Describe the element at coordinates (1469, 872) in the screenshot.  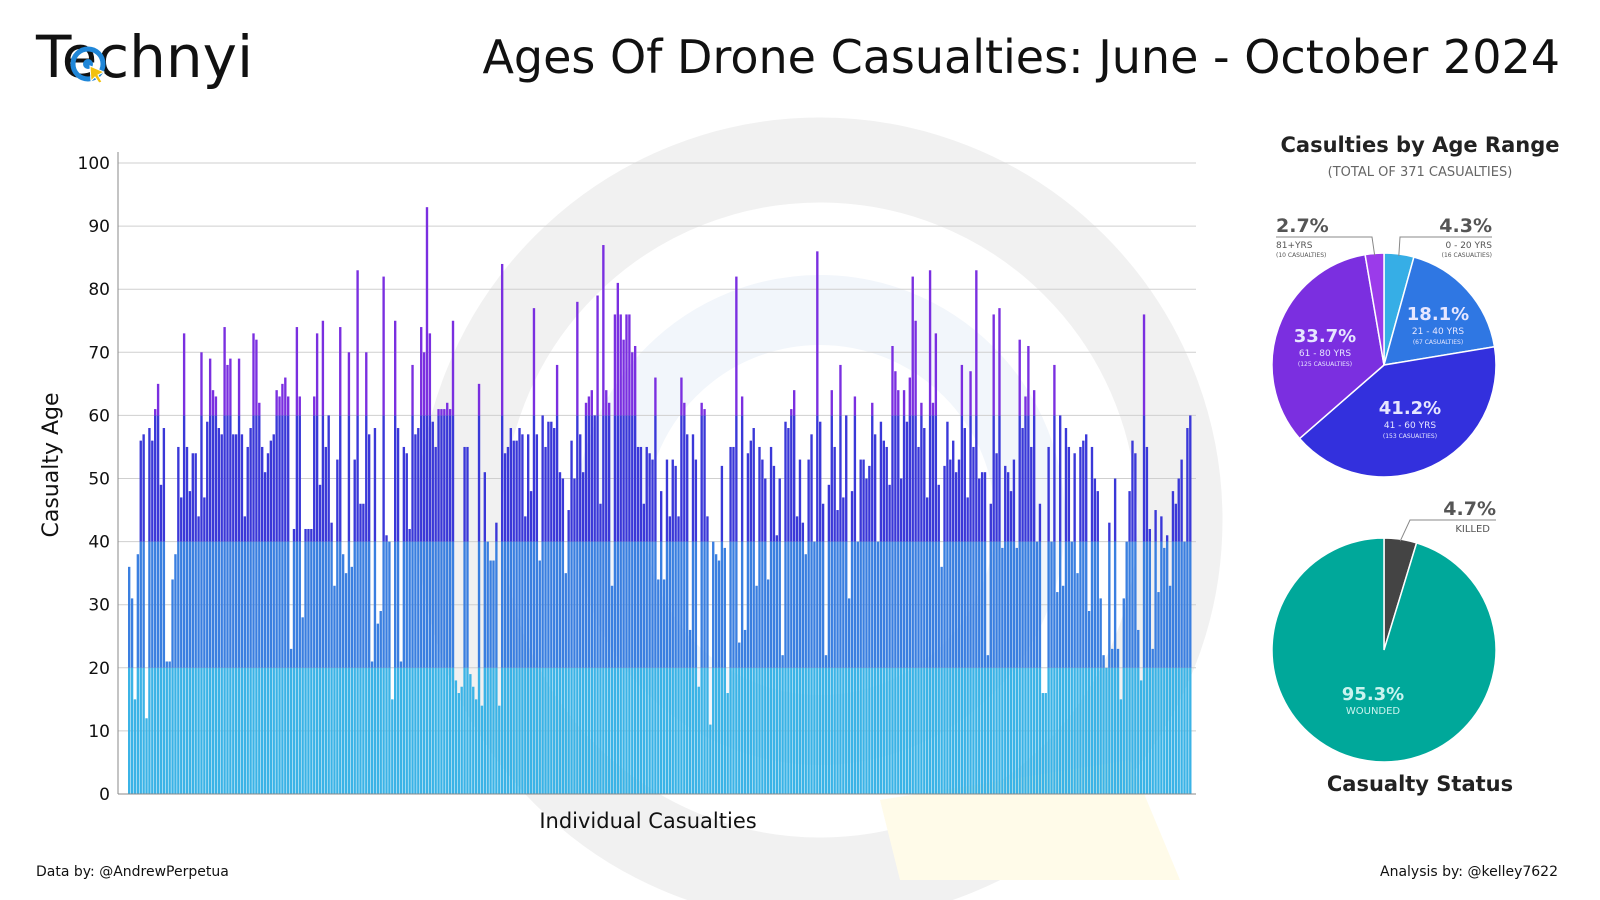
I see `analysis-credit: Analysis by: @kelley7622` at that location.